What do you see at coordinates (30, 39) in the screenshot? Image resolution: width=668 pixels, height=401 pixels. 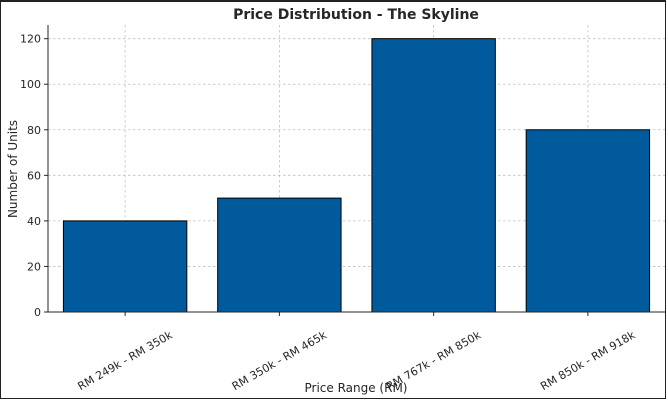 I see `y-tick-label: 120` at bounding box center [30, 39].